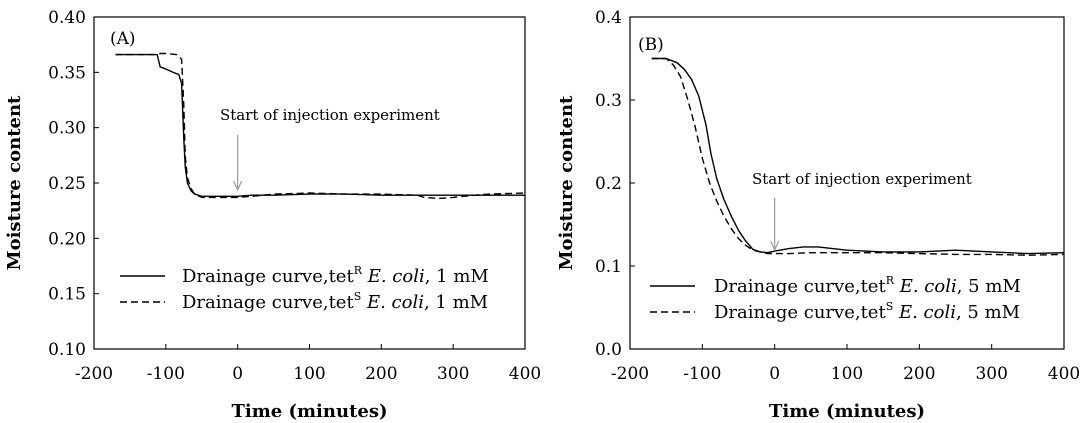 This screenshot has height=423, width=1086. What do you see at coordinates (123, 39) in the screenshot?
I see `panel-a-panel-label: (A)` at bounding box center [123, 39].